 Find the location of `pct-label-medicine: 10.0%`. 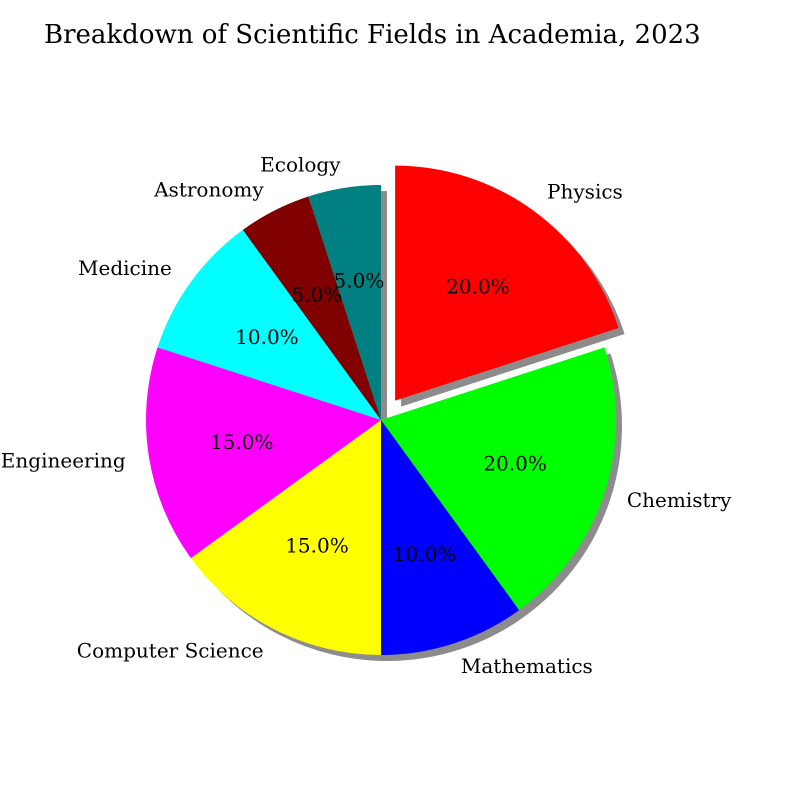

pct-label-medicine: 10.0% is located at coordinates (267, 337).